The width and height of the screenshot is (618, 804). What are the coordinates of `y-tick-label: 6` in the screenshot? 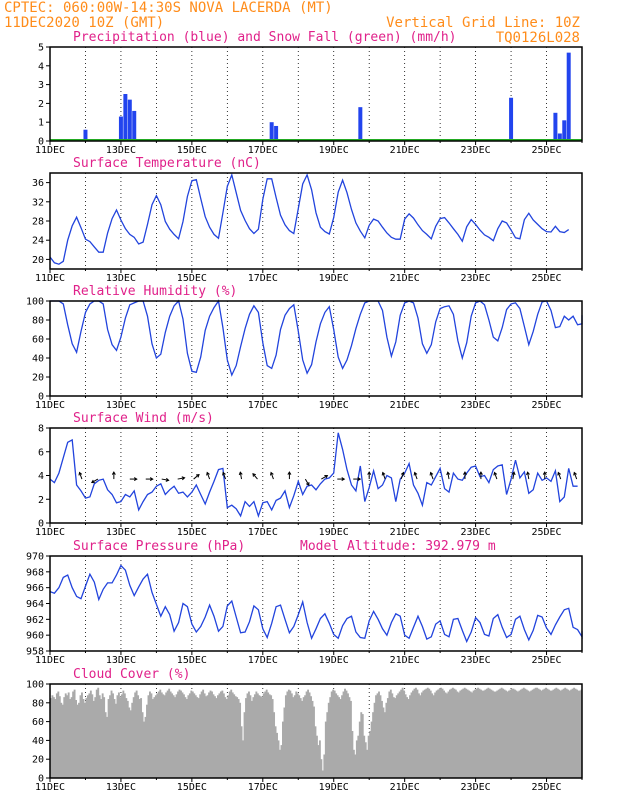 It's located at (41, 452).